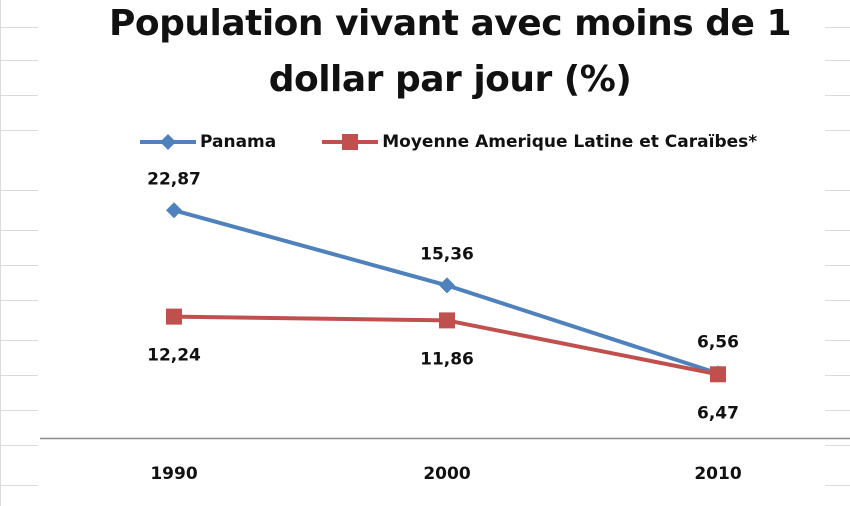  I want to click on legend-label-panama: Panama, so click(238, 142).